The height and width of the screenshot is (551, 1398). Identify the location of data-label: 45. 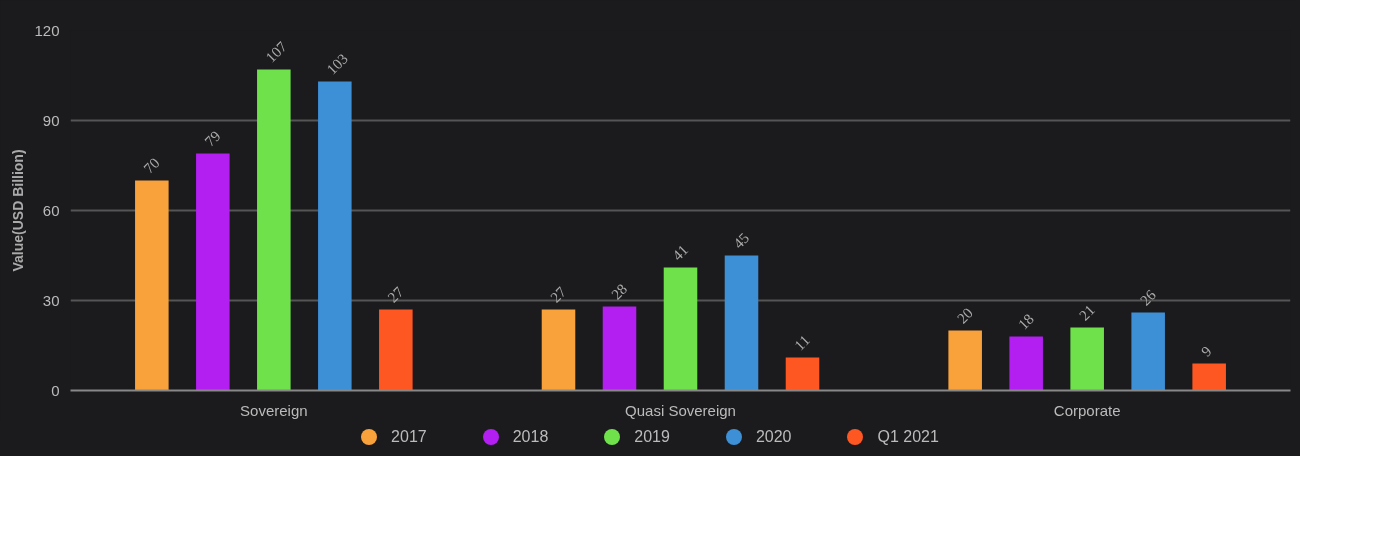
(741, 240).